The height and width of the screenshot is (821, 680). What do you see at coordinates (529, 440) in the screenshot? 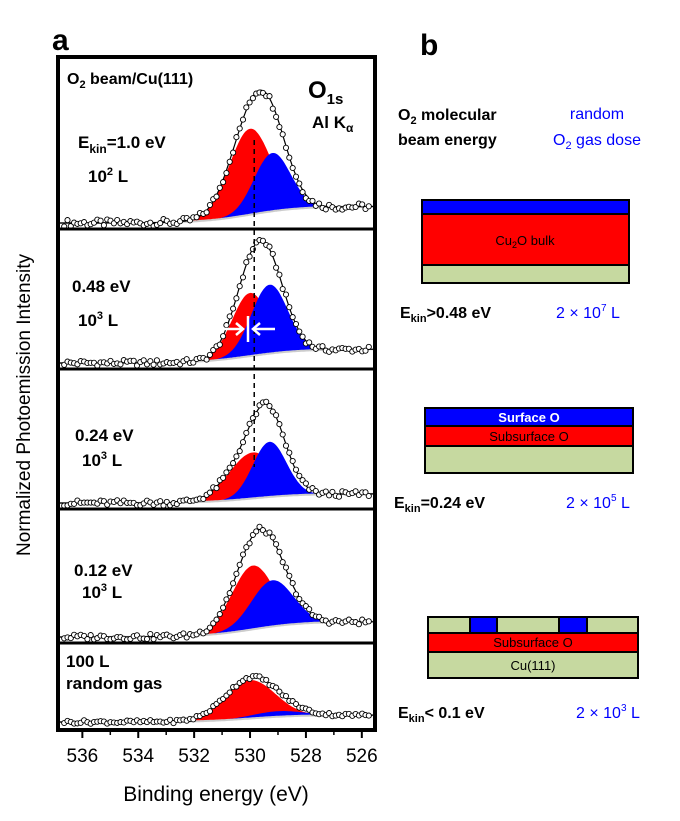
I see `schematic-surface-subsurface: Surface O Subsurface O` at bounding box center [529, 440].